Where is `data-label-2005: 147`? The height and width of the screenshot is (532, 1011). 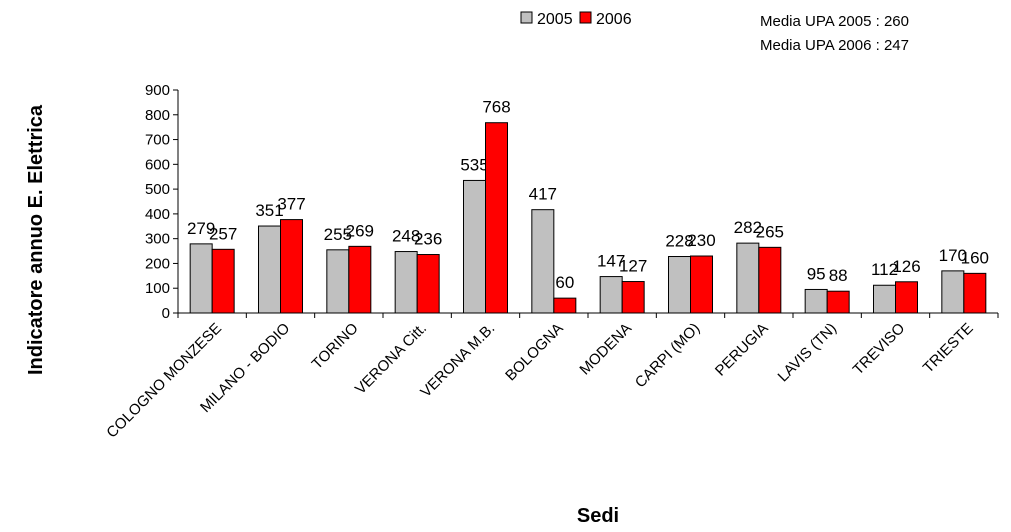
data-label-2005: 147 is located at coordinates (611, 261).